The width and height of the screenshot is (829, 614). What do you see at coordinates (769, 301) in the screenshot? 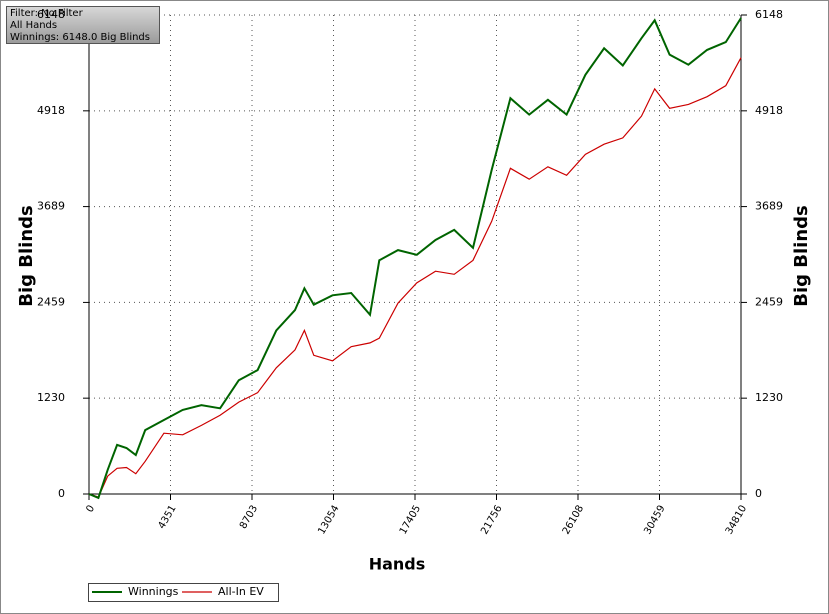
I see `y2-tick-label: 2459` at bounding box center [769, 301].